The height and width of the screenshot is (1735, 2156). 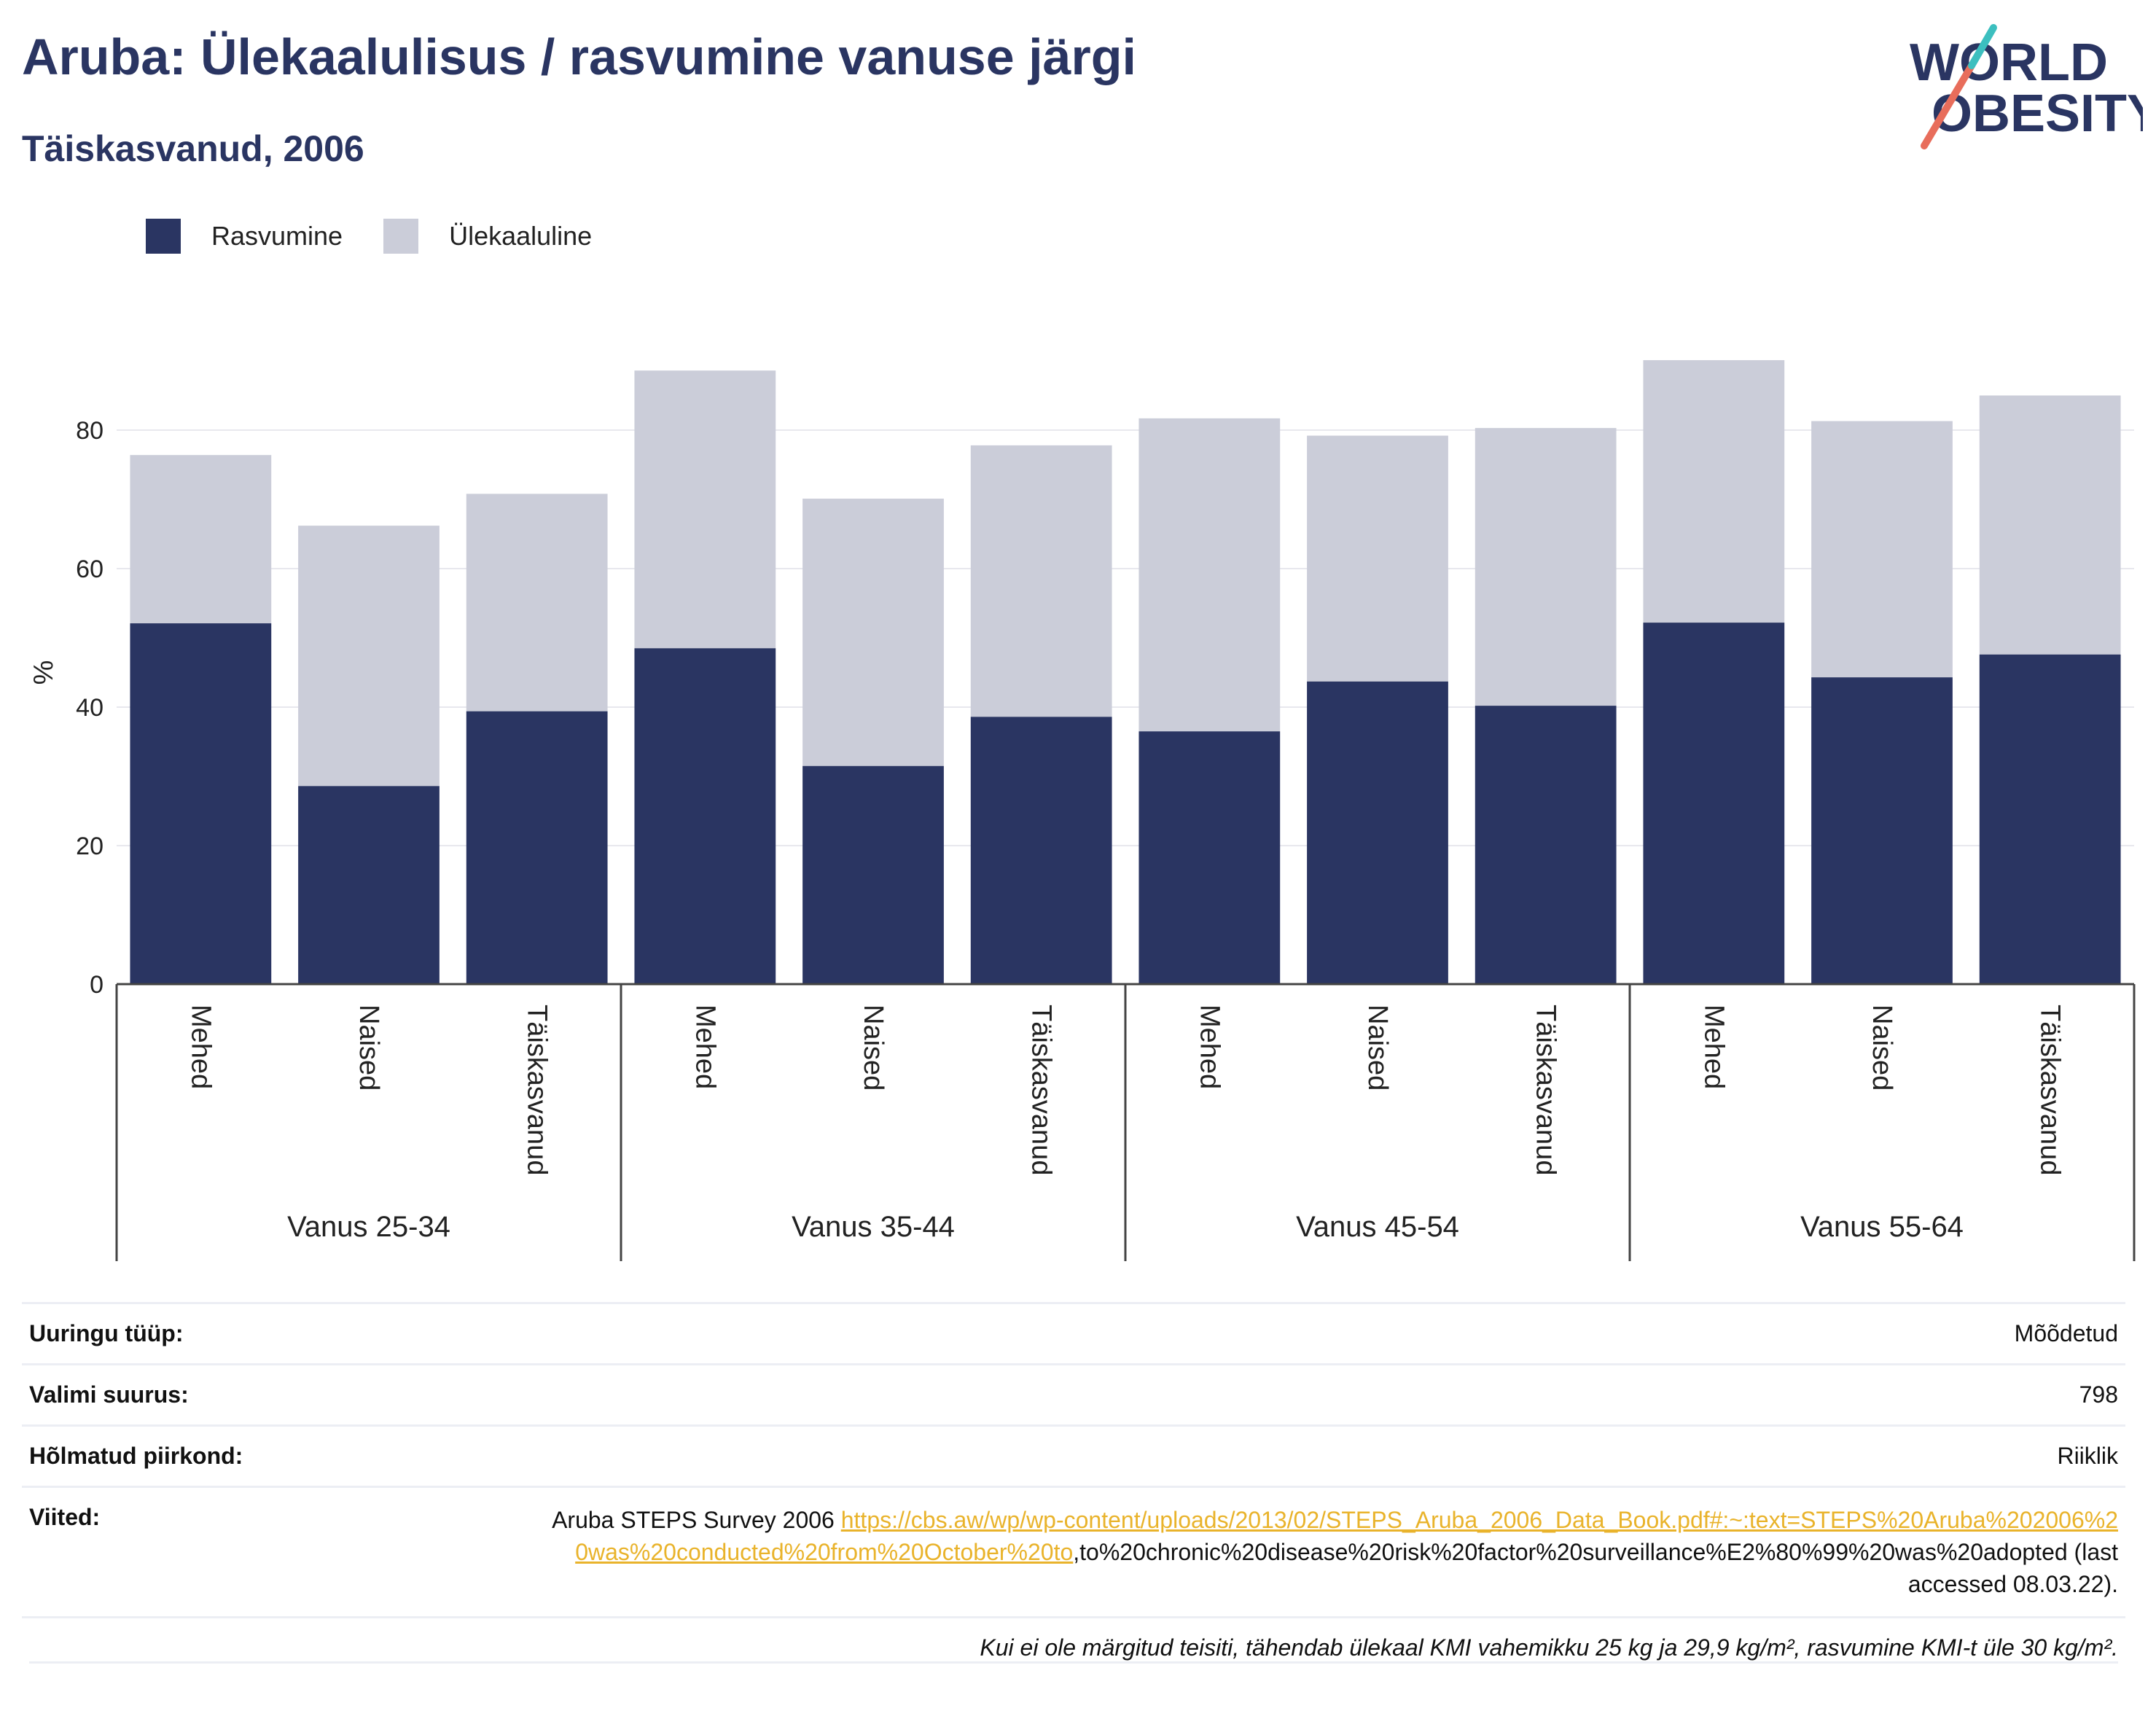 What do you see at coordinates (65, 1517) in the screenshot?
I see `references-label: Viited:` at bounding box center [65, 1517].